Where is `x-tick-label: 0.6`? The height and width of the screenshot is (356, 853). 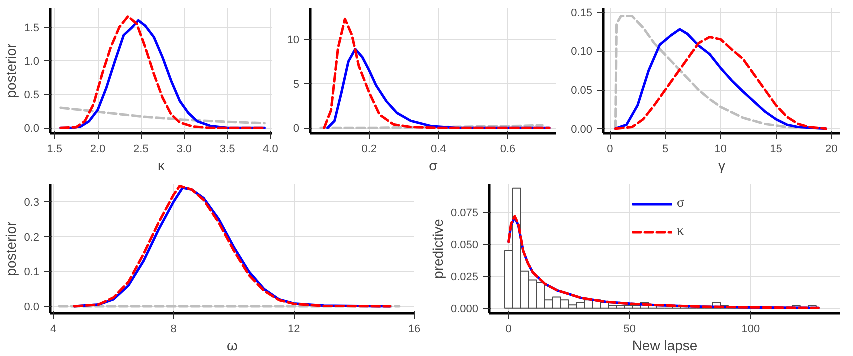 x-tick-label: 0.6 is located at coordinates (508, 150).